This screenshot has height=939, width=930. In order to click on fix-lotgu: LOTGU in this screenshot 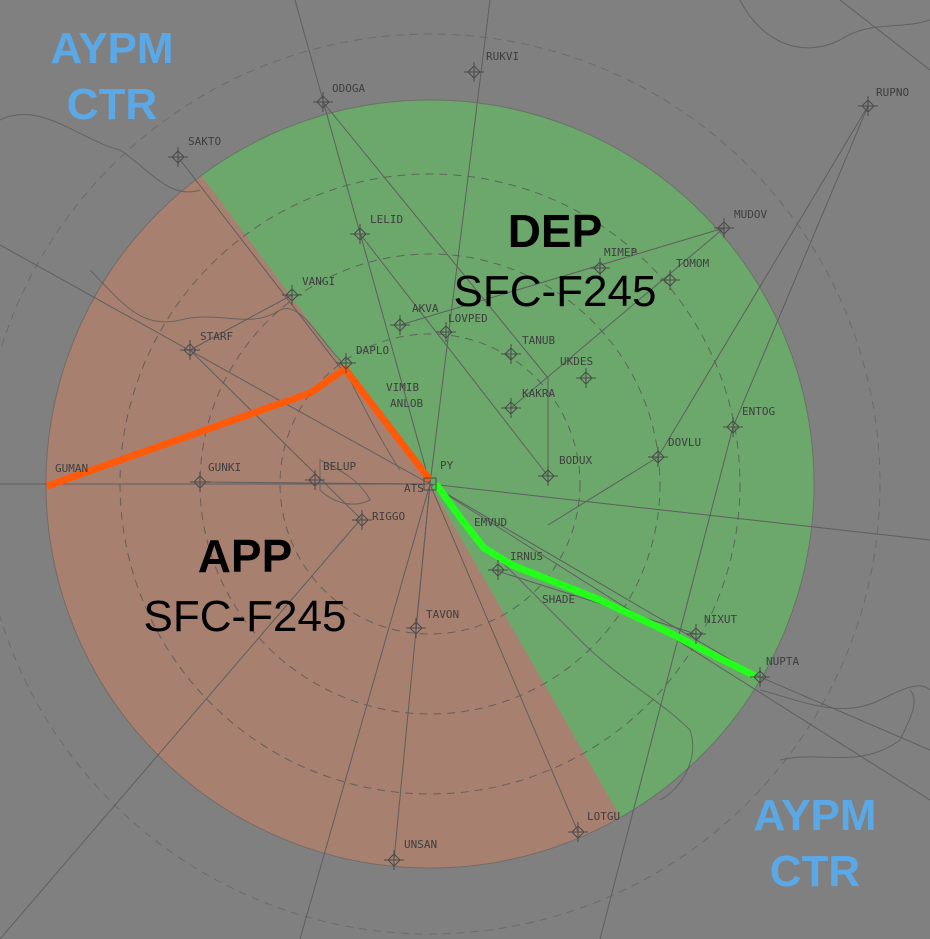, I will do `click(594, 826)`.